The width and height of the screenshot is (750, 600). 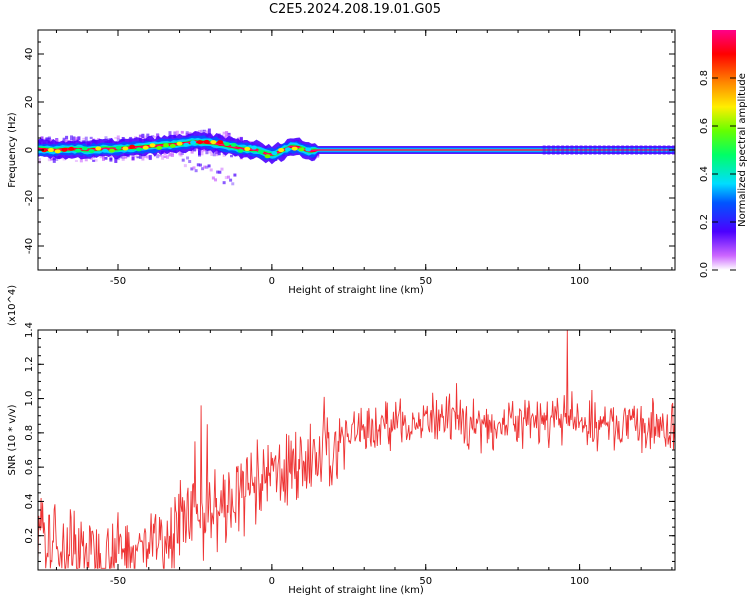 I want to click on colorbar-tick-label: 0.0, so click(x=704, y=270).